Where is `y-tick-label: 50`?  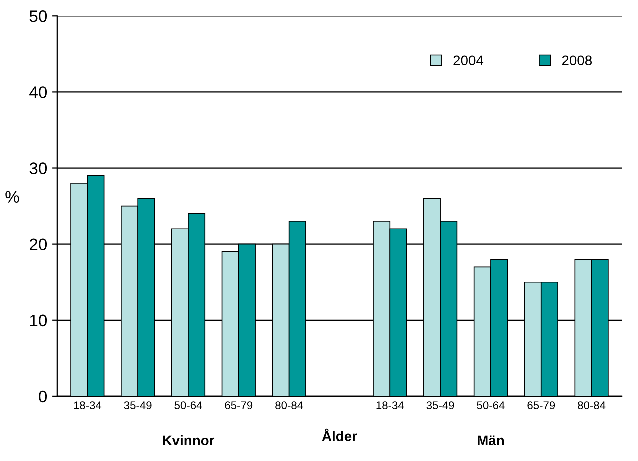
y-tick-label: 50 is located at coordinates (39, 16).